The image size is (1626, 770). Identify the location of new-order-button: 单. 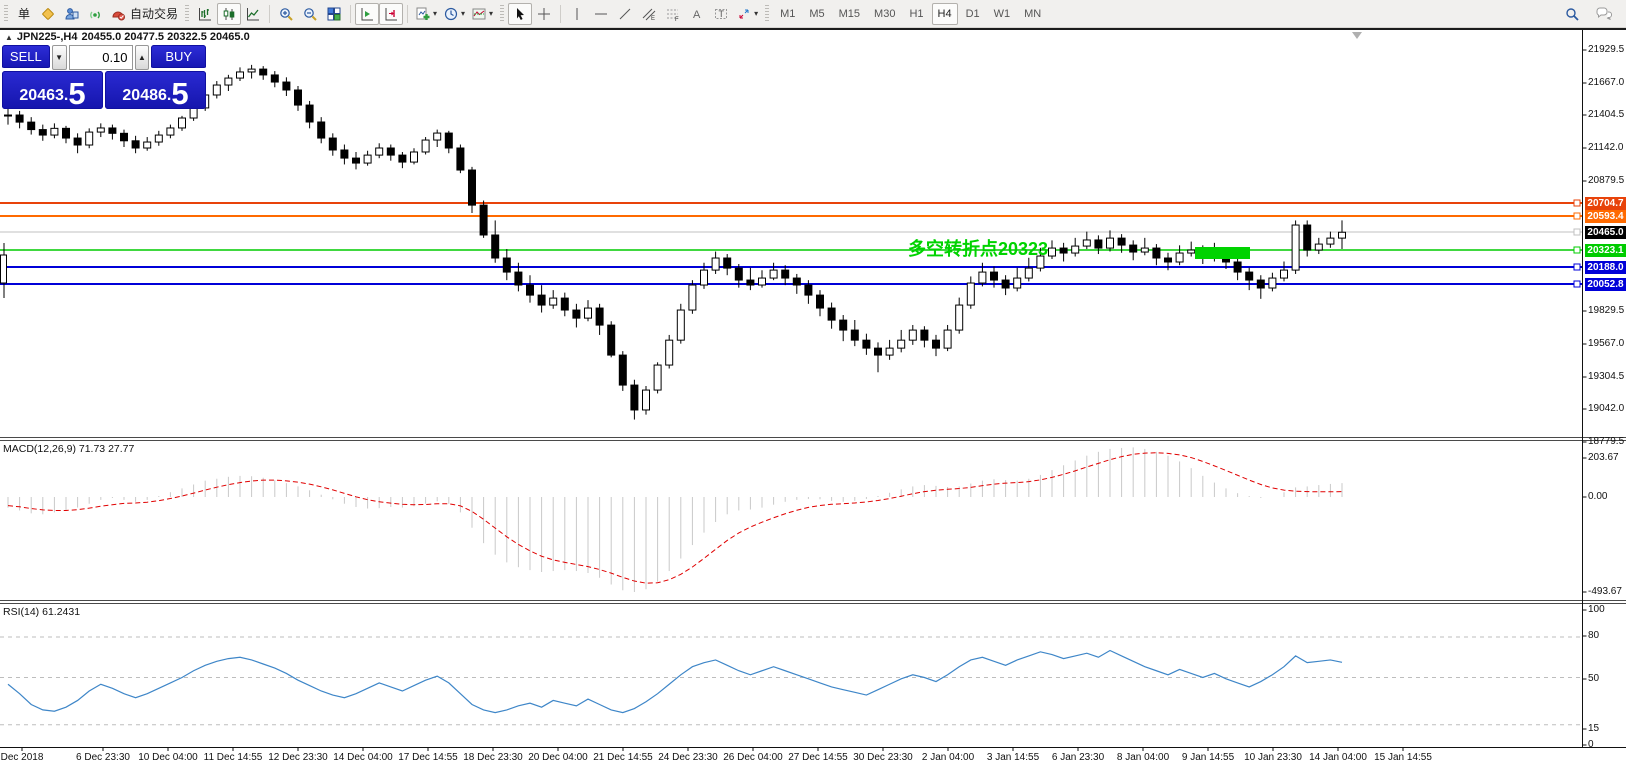
(24, 14).